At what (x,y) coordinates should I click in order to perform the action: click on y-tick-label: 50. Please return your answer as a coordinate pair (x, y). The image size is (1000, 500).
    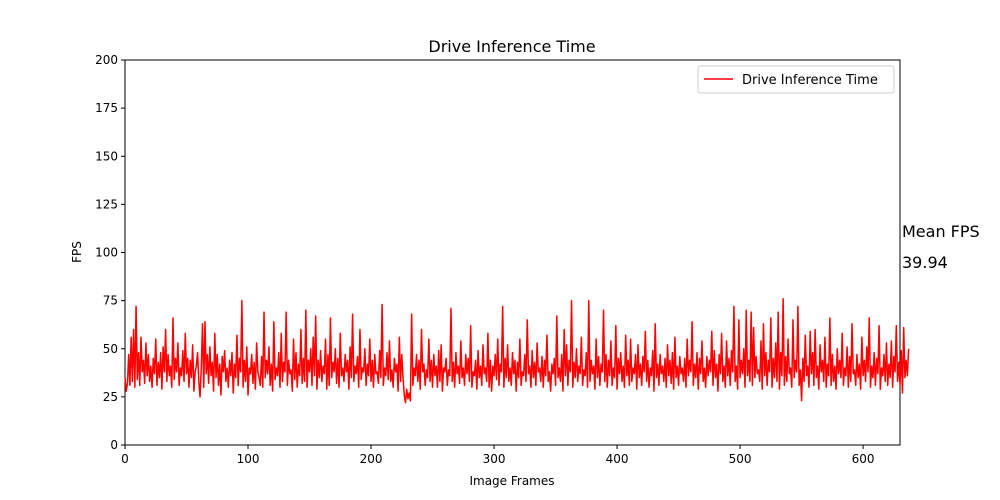
    Looking at the image, I should click on (110, 349).